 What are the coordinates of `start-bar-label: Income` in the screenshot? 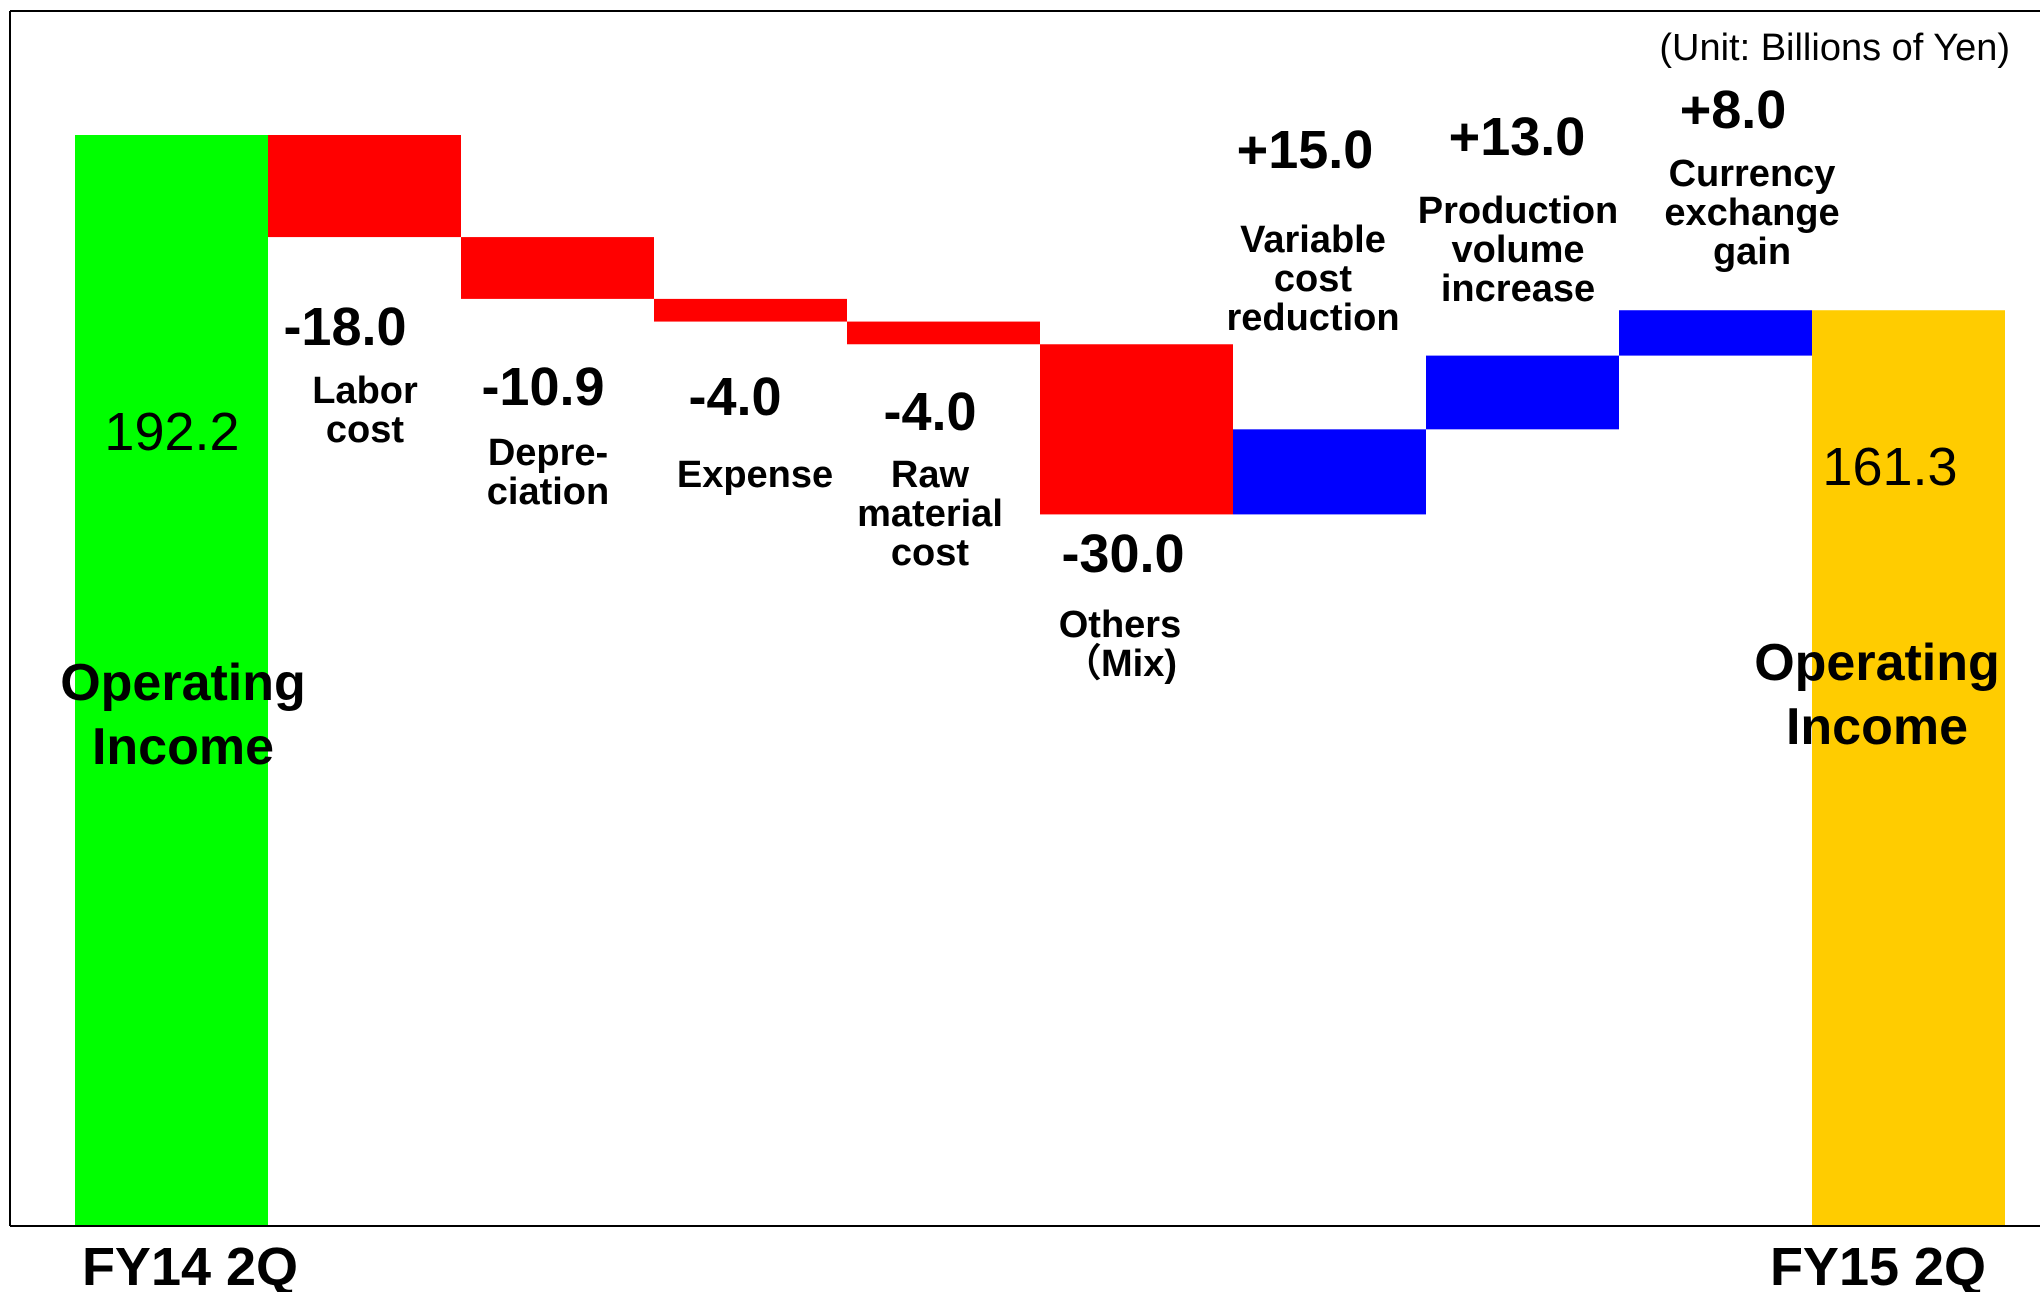 It's located at (183, 747).